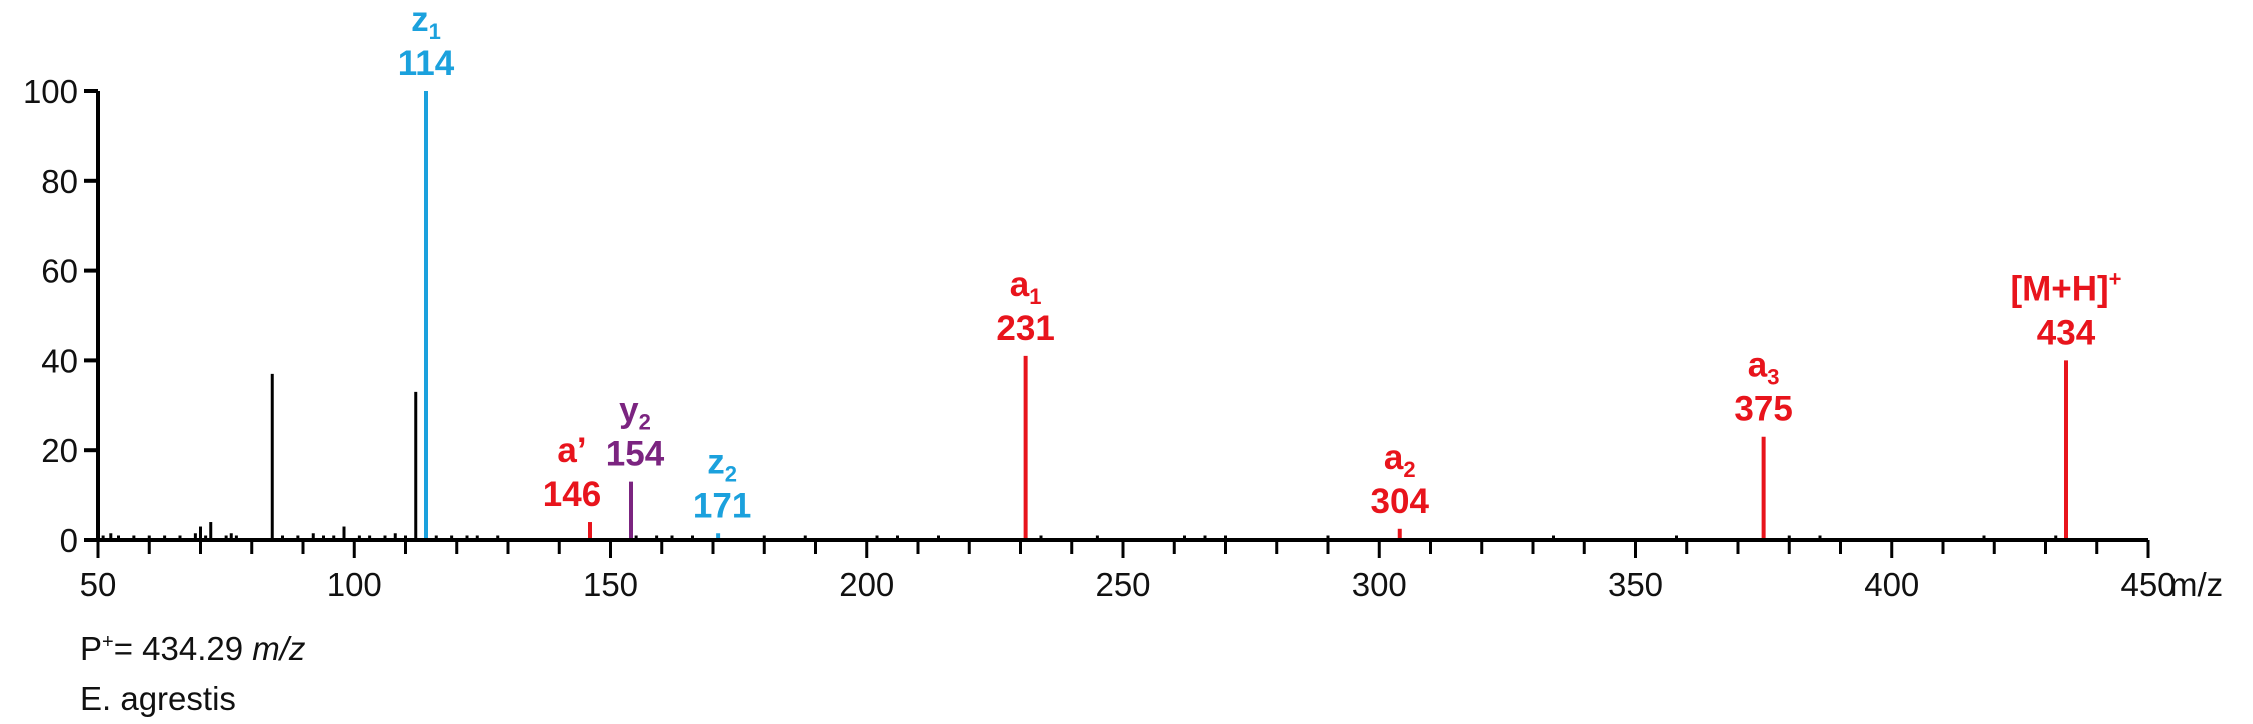 The image size is (2253, 724). I want to click on mz-label-114: 114, so click(426, 63).